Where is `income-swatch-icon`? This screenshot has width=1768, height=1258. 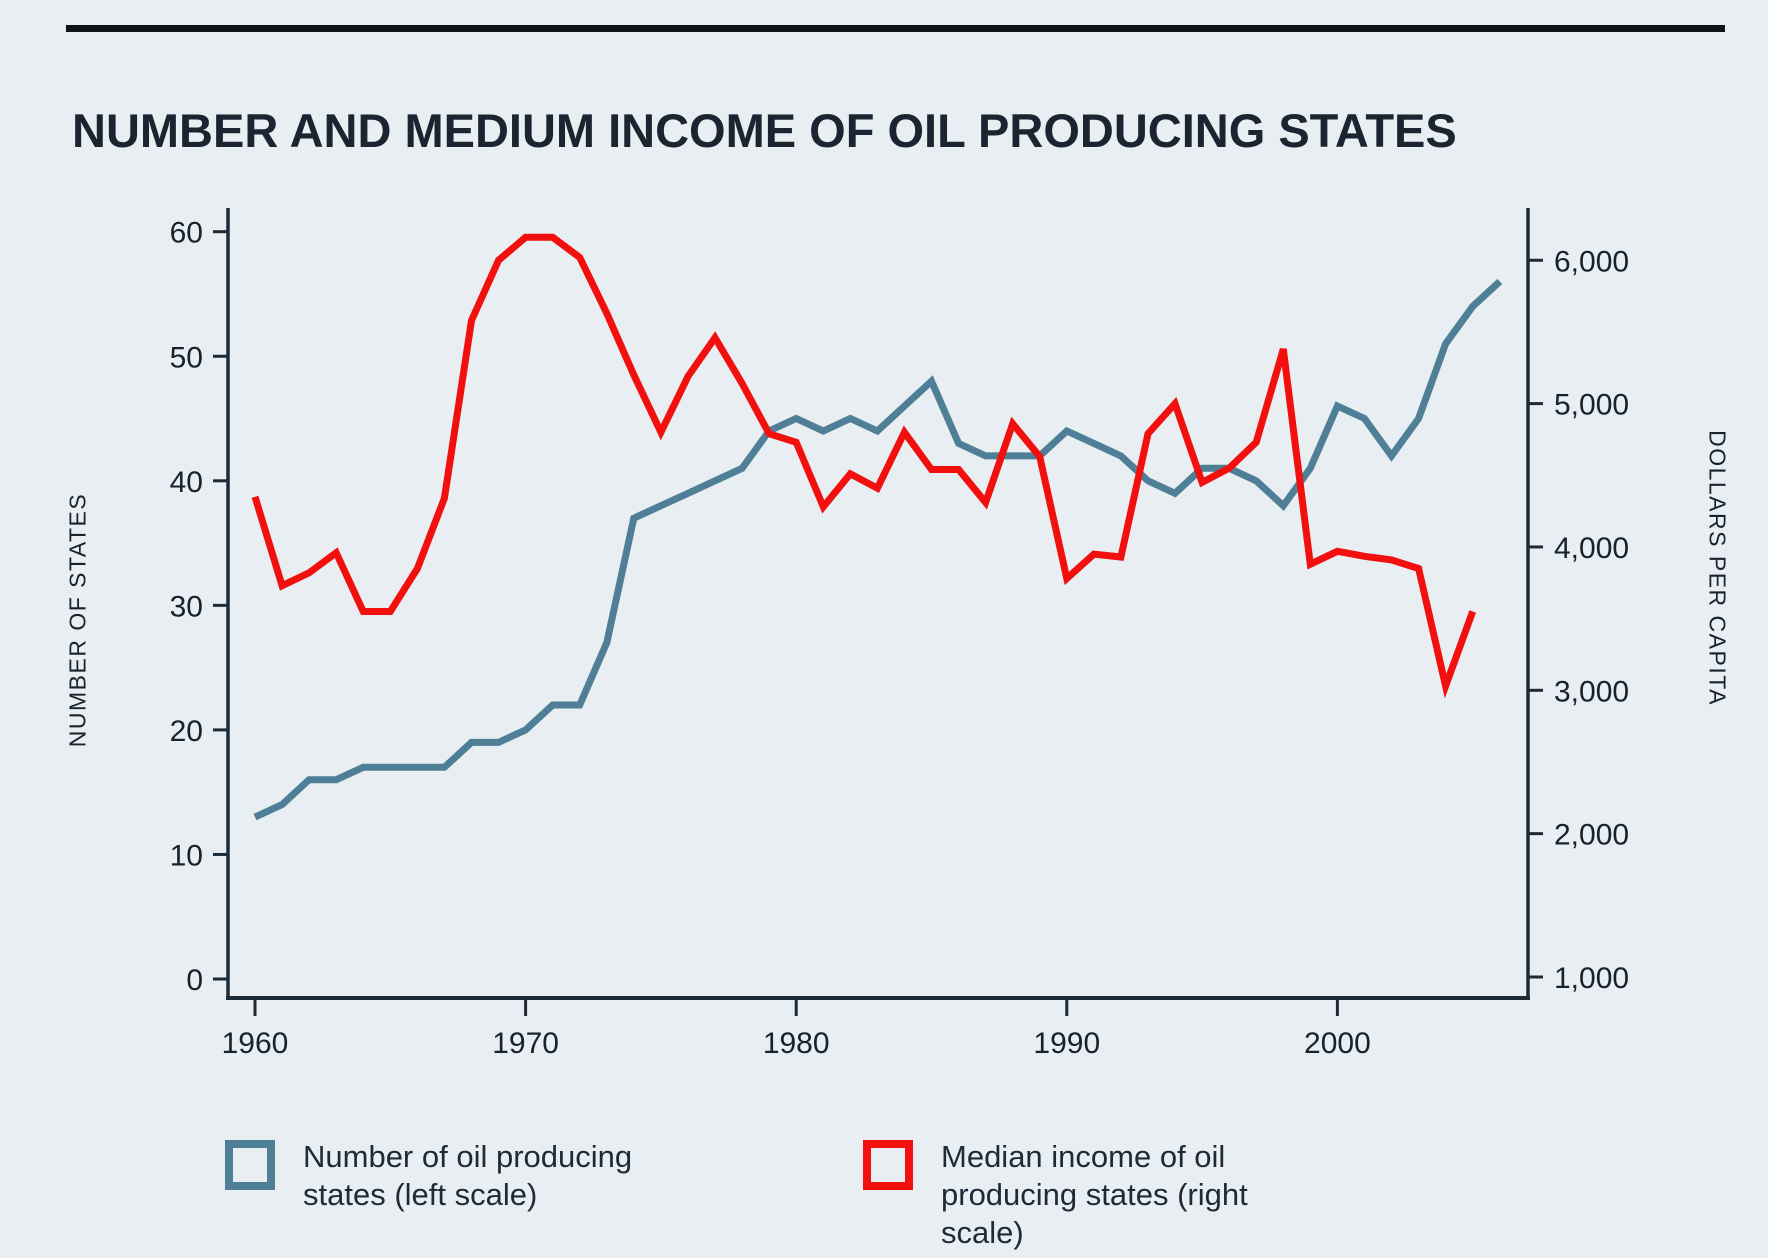
income-swatch-icon is located at coordinates (888, 1165).